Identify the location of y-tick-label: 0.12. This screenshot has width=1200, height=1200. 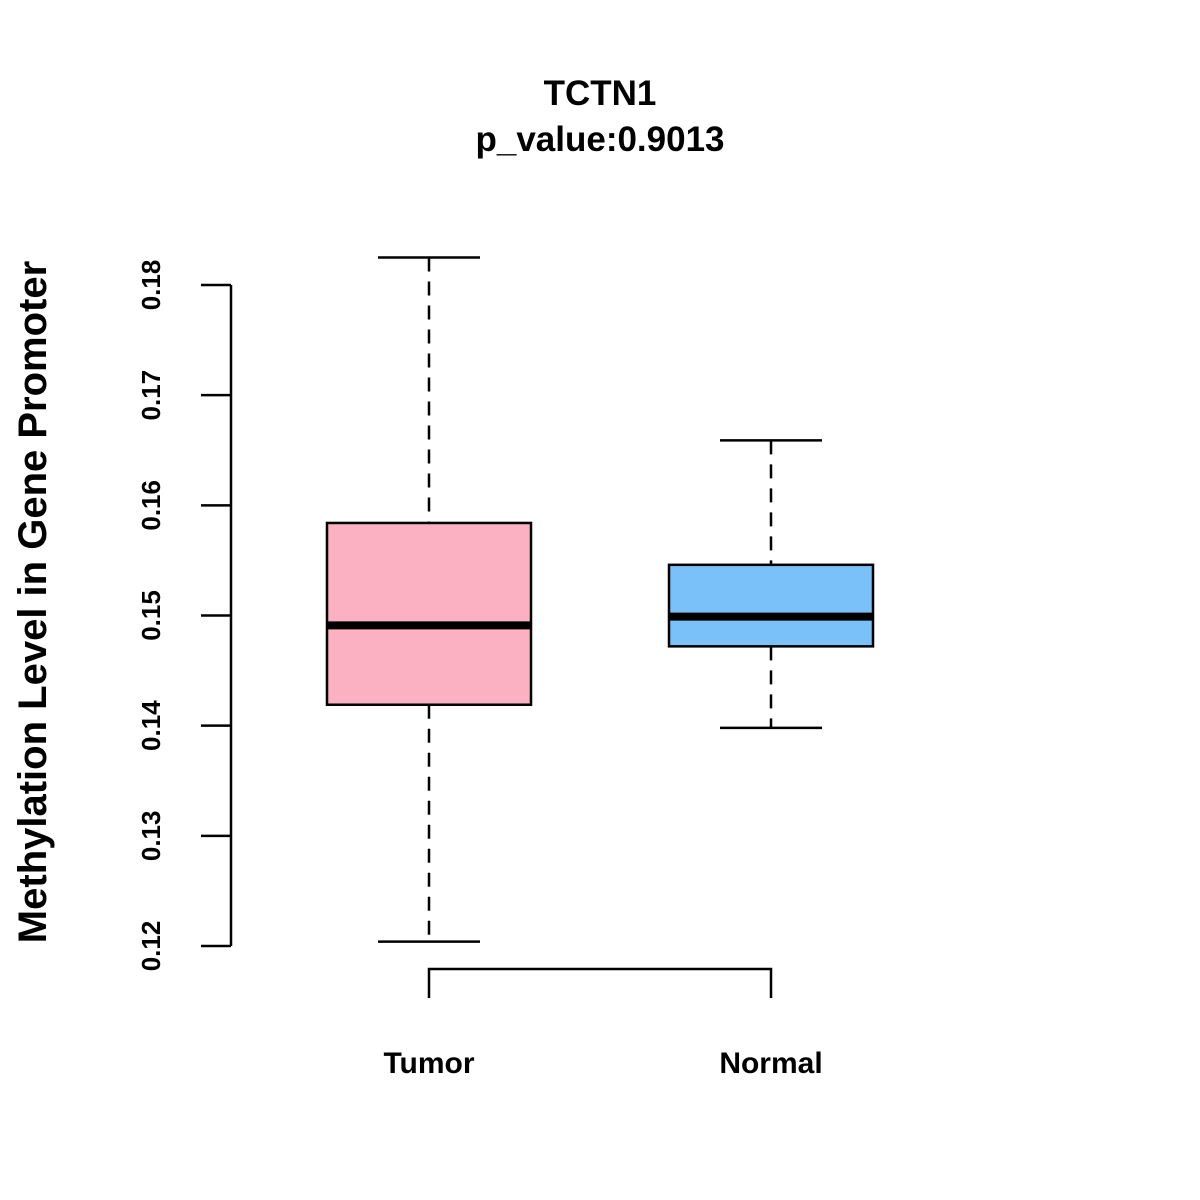
(151, 946).